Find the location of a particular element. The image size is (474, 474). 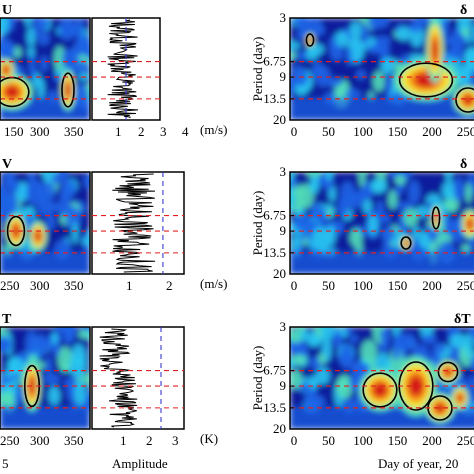

y-axis-label-dt: Period (day) is located at coordinates (257, 378).